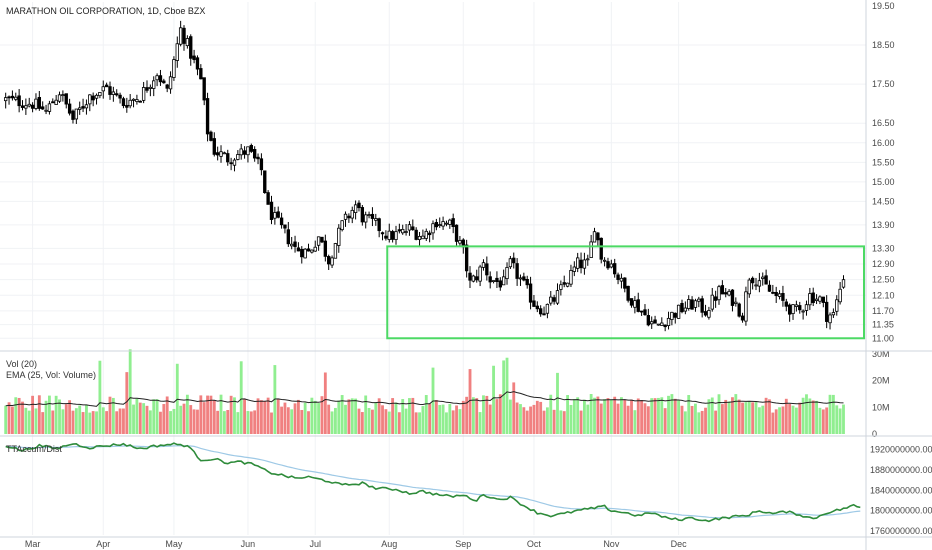  I want to click on price-tick-label: 16.50, so click(883, 123).